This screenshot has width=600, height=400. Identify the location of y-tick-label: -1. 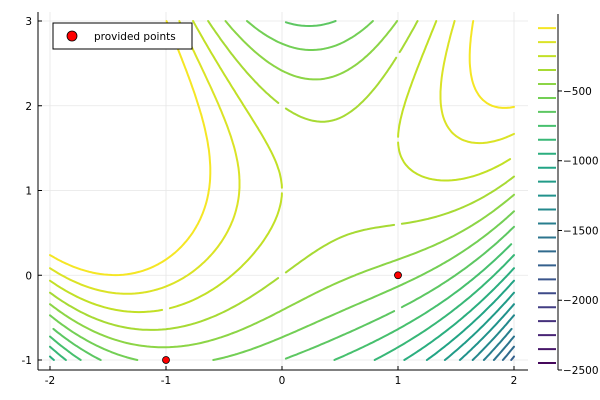
(27, 361).